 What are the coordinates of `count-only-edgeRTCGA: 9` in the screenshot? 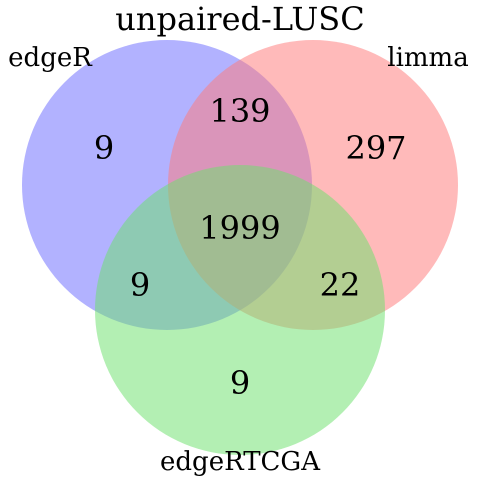 It's located at (240, 383).